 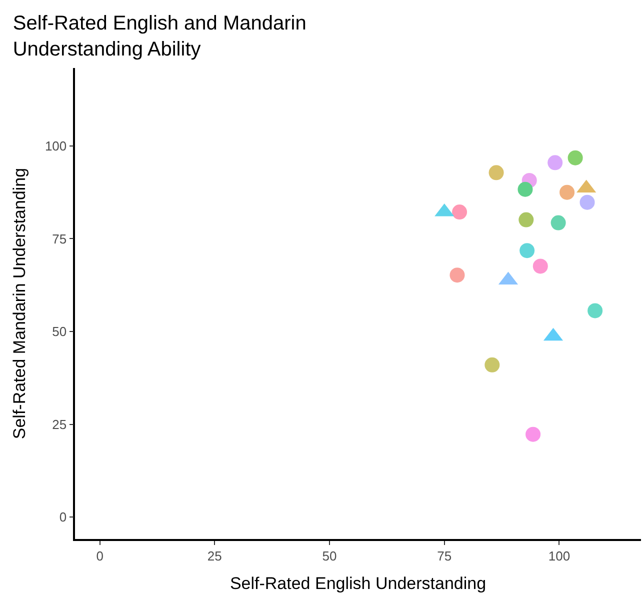 What do you see at coordinates (55, 146) in the screenshot?
I see `y-tick-label: 100` at bounding box center [55, 146].